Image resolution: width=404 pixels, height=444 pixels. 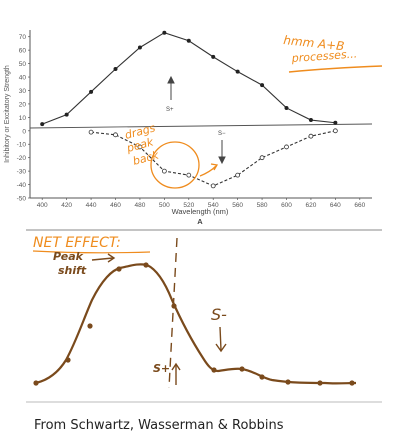 I want to click on s-minus-label: S-, so click(x=219, y=314).